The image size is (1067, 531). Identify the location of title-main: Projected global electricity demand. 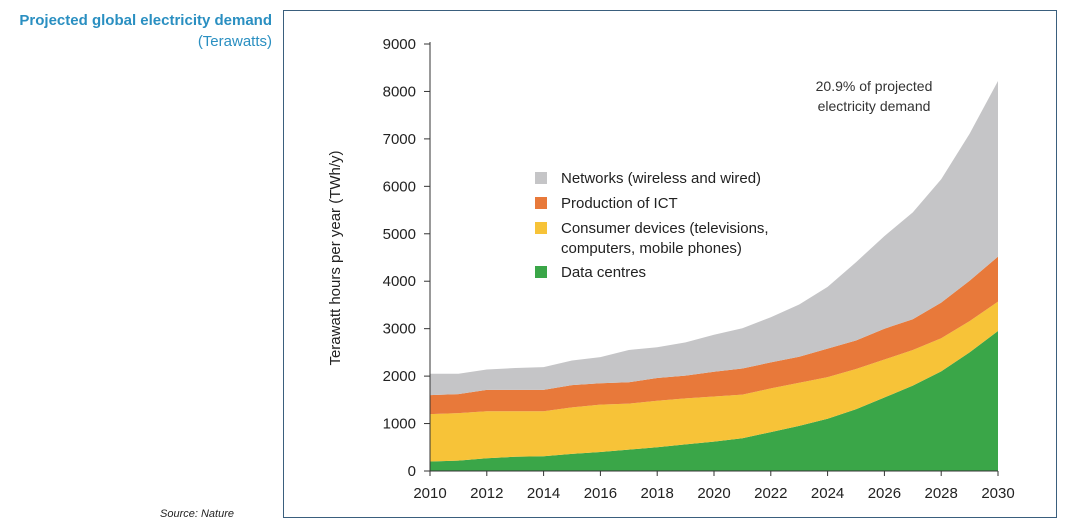
(145, 20).